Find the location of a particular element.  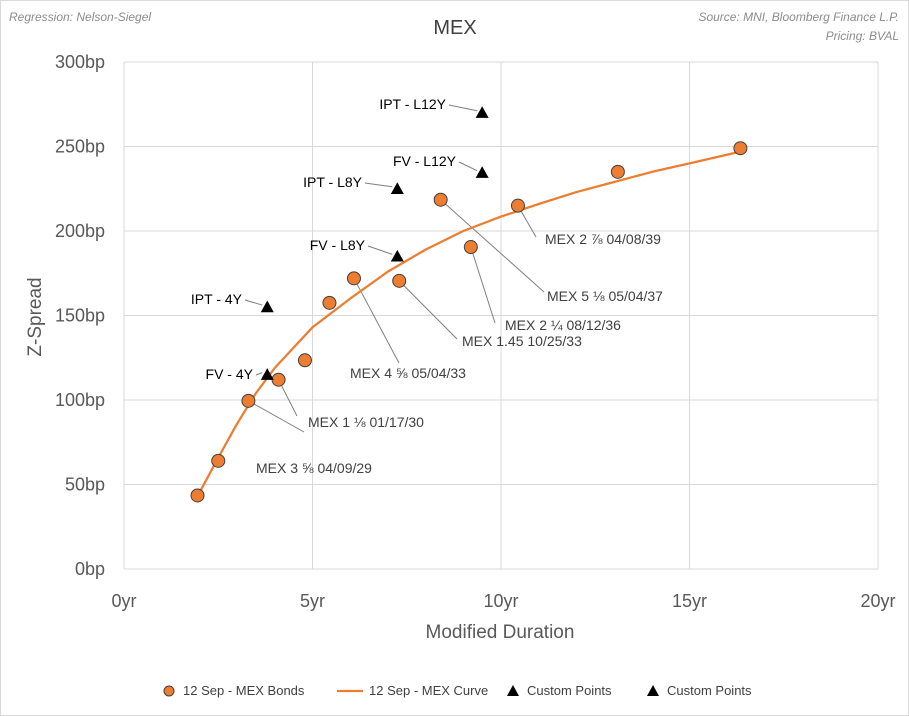

y-tick-label: 250bp is located at coordinates (80, 147).